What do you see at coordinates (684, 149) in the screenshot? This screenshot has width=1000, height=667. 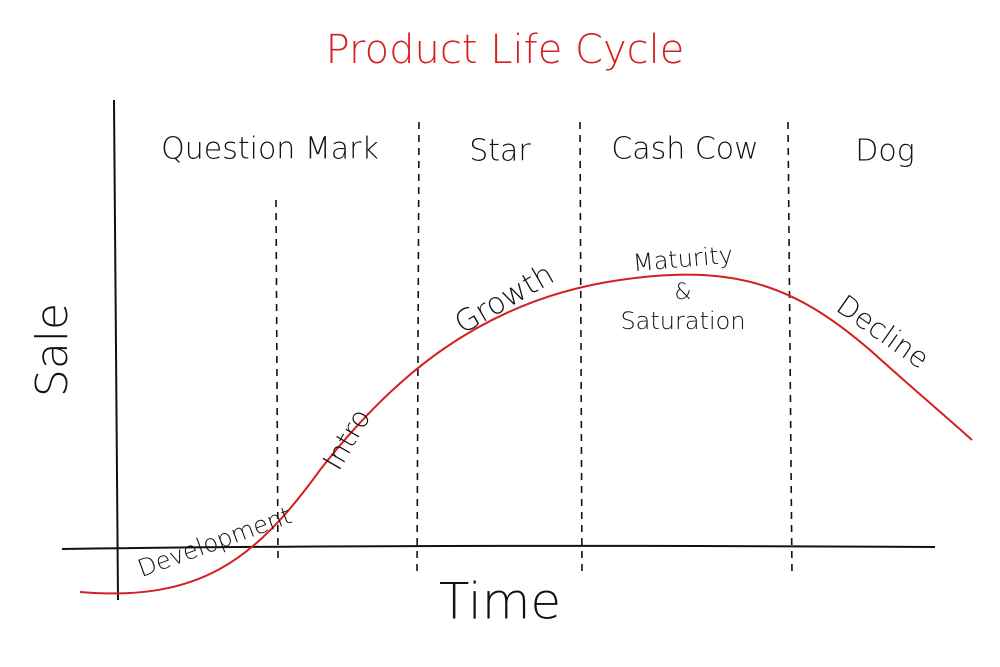 I see `phase-label: Cash Cow` at bounding box center [684, 149].